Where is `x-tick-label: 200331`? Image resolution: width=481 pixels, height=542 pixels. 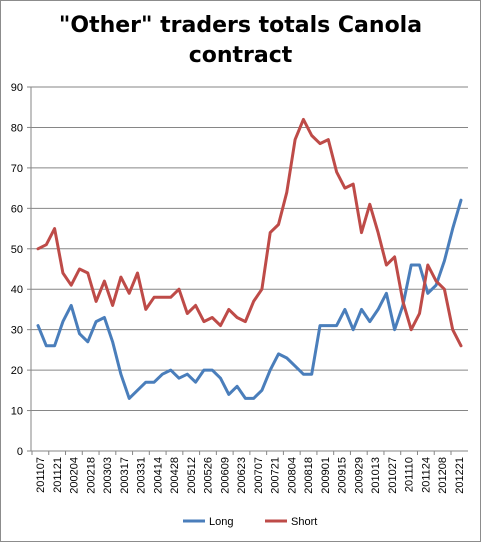 x-tick-label: 200331 is located at coordinates (142, 475).